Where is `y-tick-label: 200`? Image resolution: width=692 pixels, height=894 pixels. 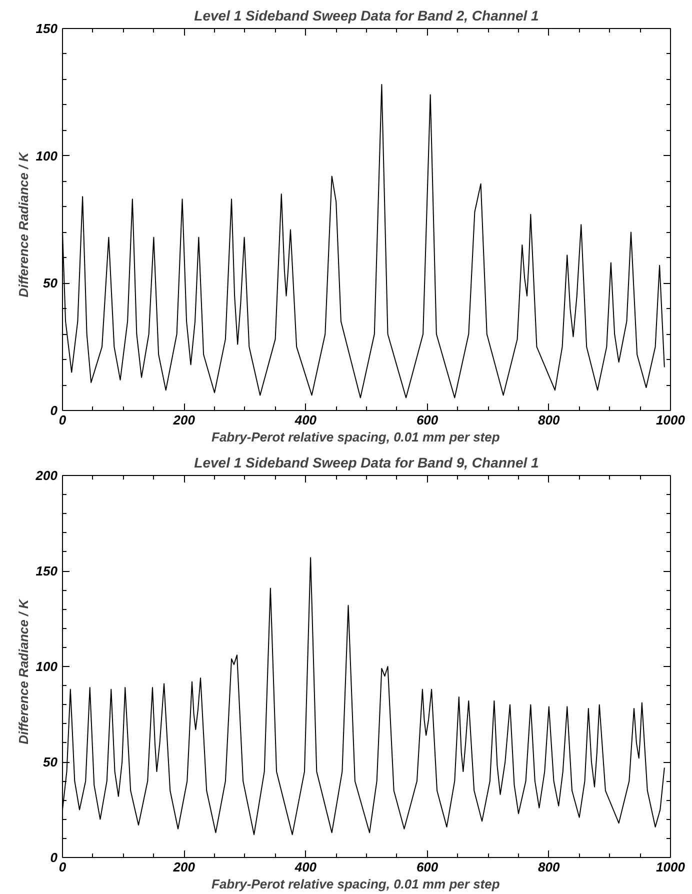
y-tick-label: 200 is located at coordinates (46, 475).